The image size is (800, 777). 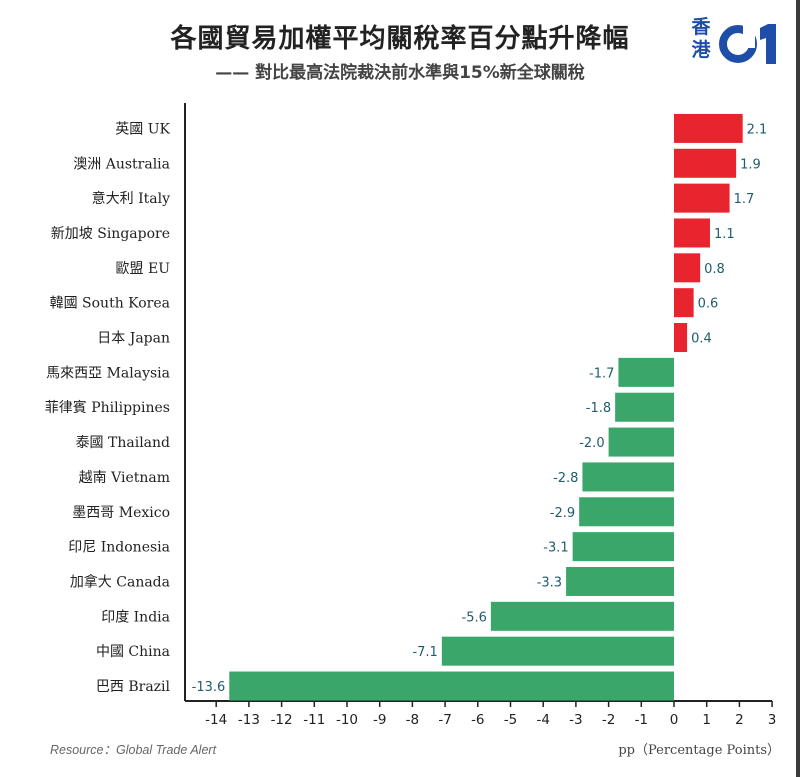 I want to click on x-tick-label-0: 0, so click(x=674, y=720).